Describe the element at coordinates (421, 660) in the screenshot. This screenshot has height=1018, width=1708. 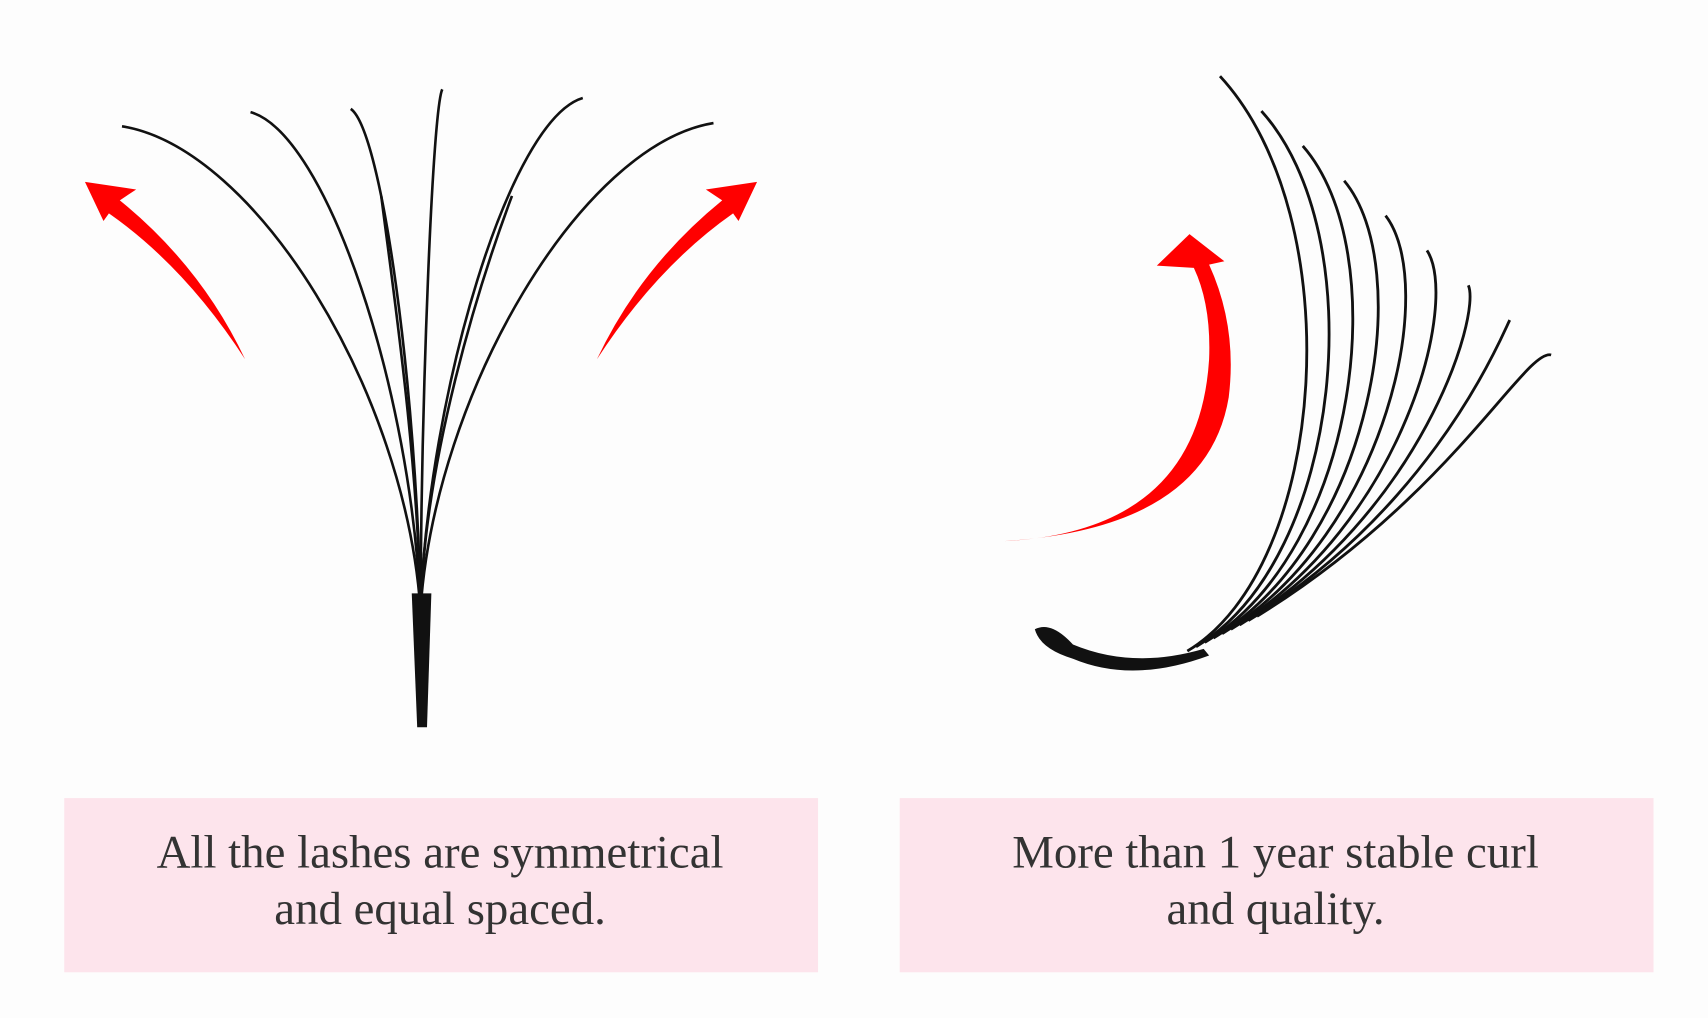
I see `fan-base` at that location.